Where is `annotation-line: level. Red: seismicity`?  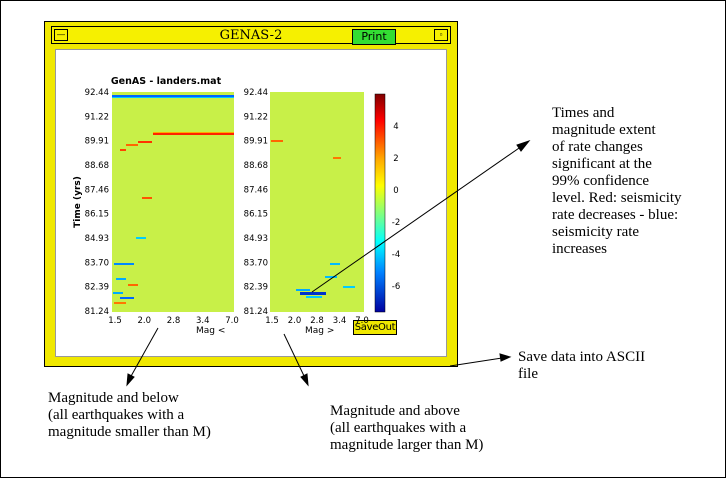 annotation-line: level. Red: seismicity is located at coordinates (617, 198).